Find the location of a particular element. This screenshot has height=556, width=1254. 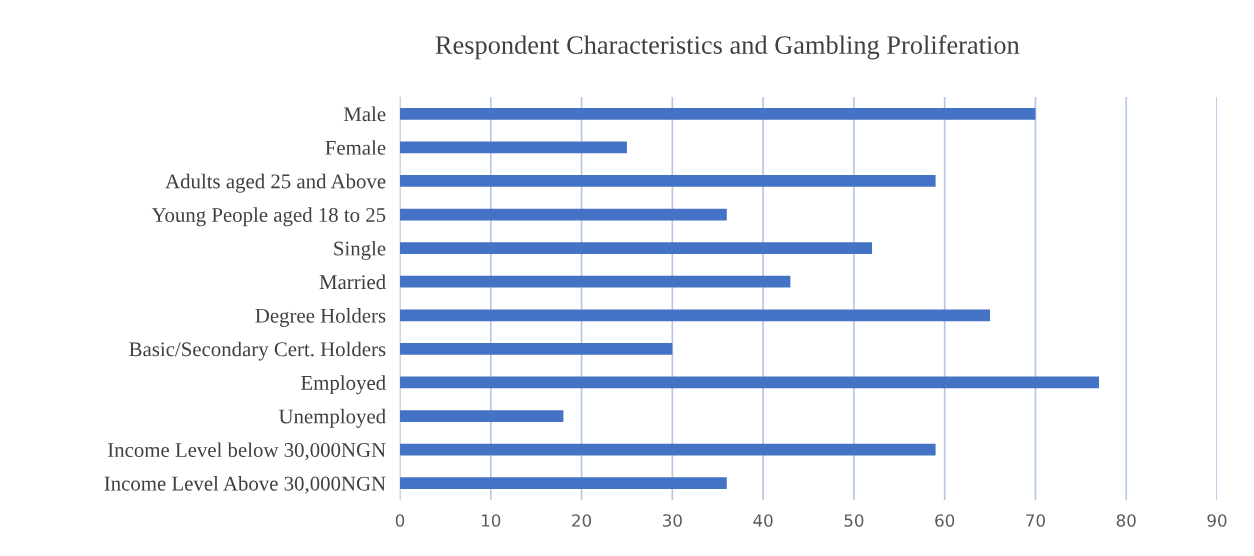

y-tick-label: Degree Holders is located at coordinates (320, 318).